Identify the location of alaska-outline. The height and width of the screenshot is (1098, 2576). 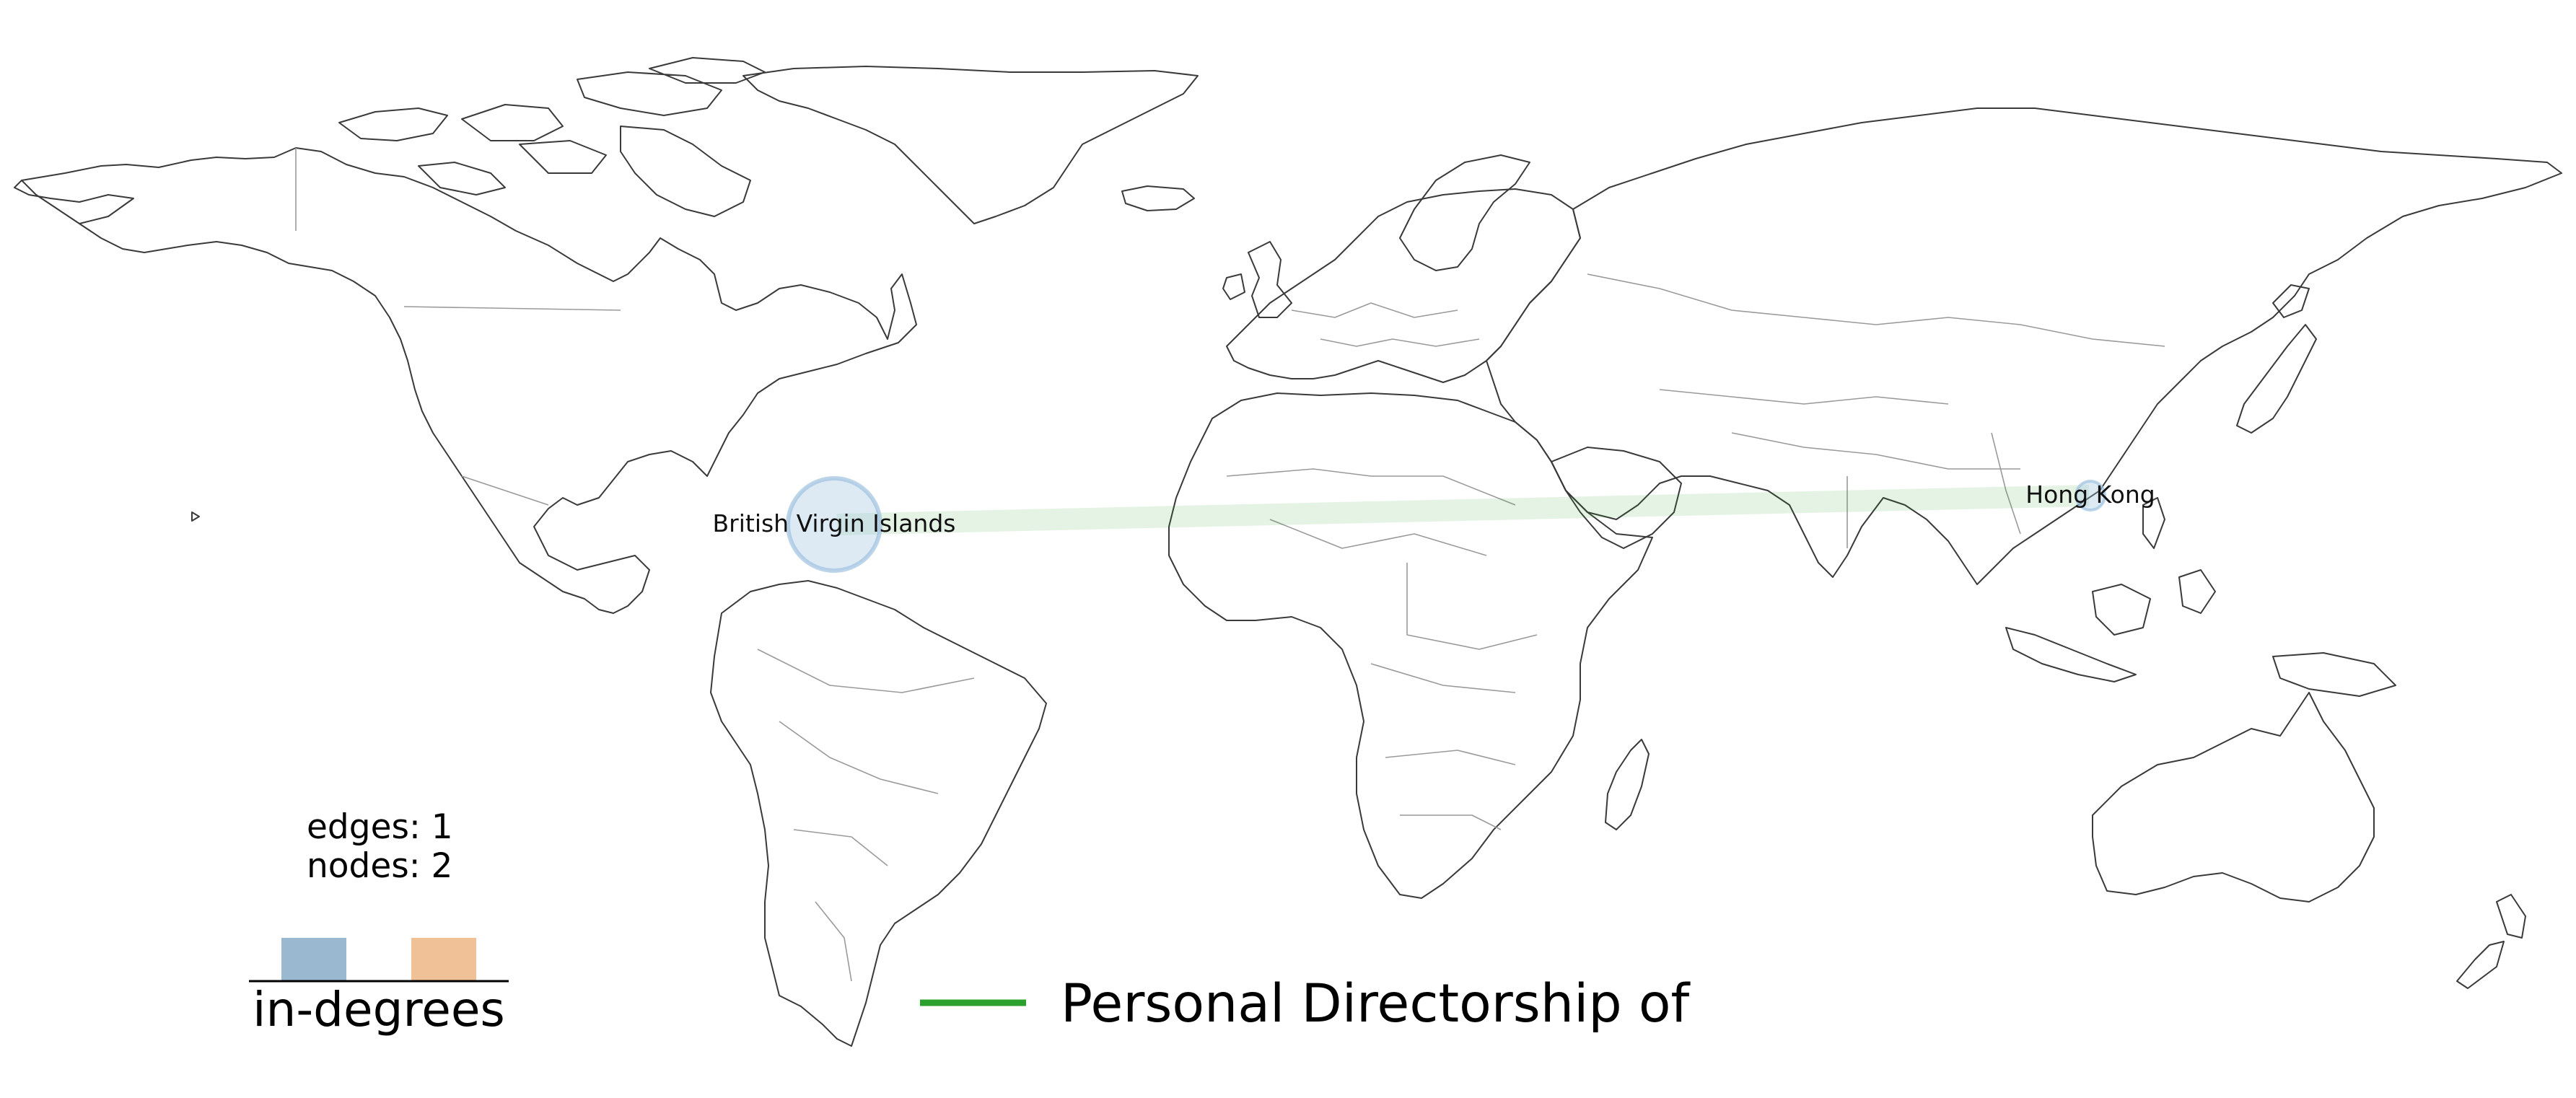
(74, 202).